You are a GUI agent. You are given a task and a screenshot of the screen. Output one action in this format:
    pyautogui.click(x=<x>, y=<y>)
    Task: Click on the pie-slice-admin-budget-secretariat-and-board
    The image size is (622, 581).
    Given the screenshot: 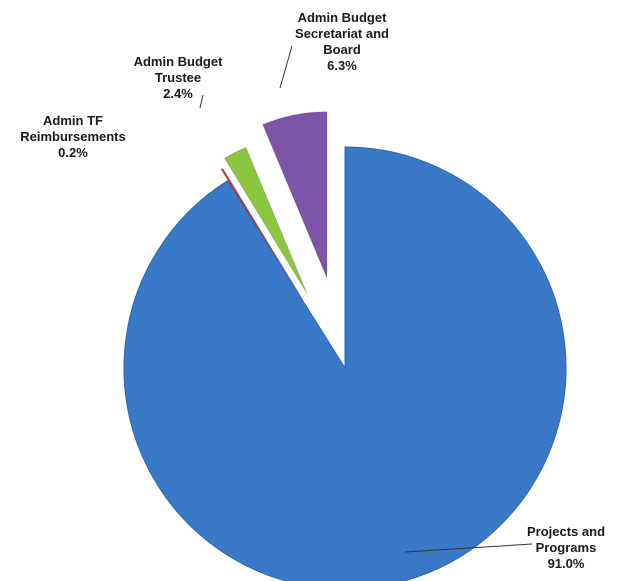 What is the action you would take?
    pyautogui.click(x=295, y=194)
    